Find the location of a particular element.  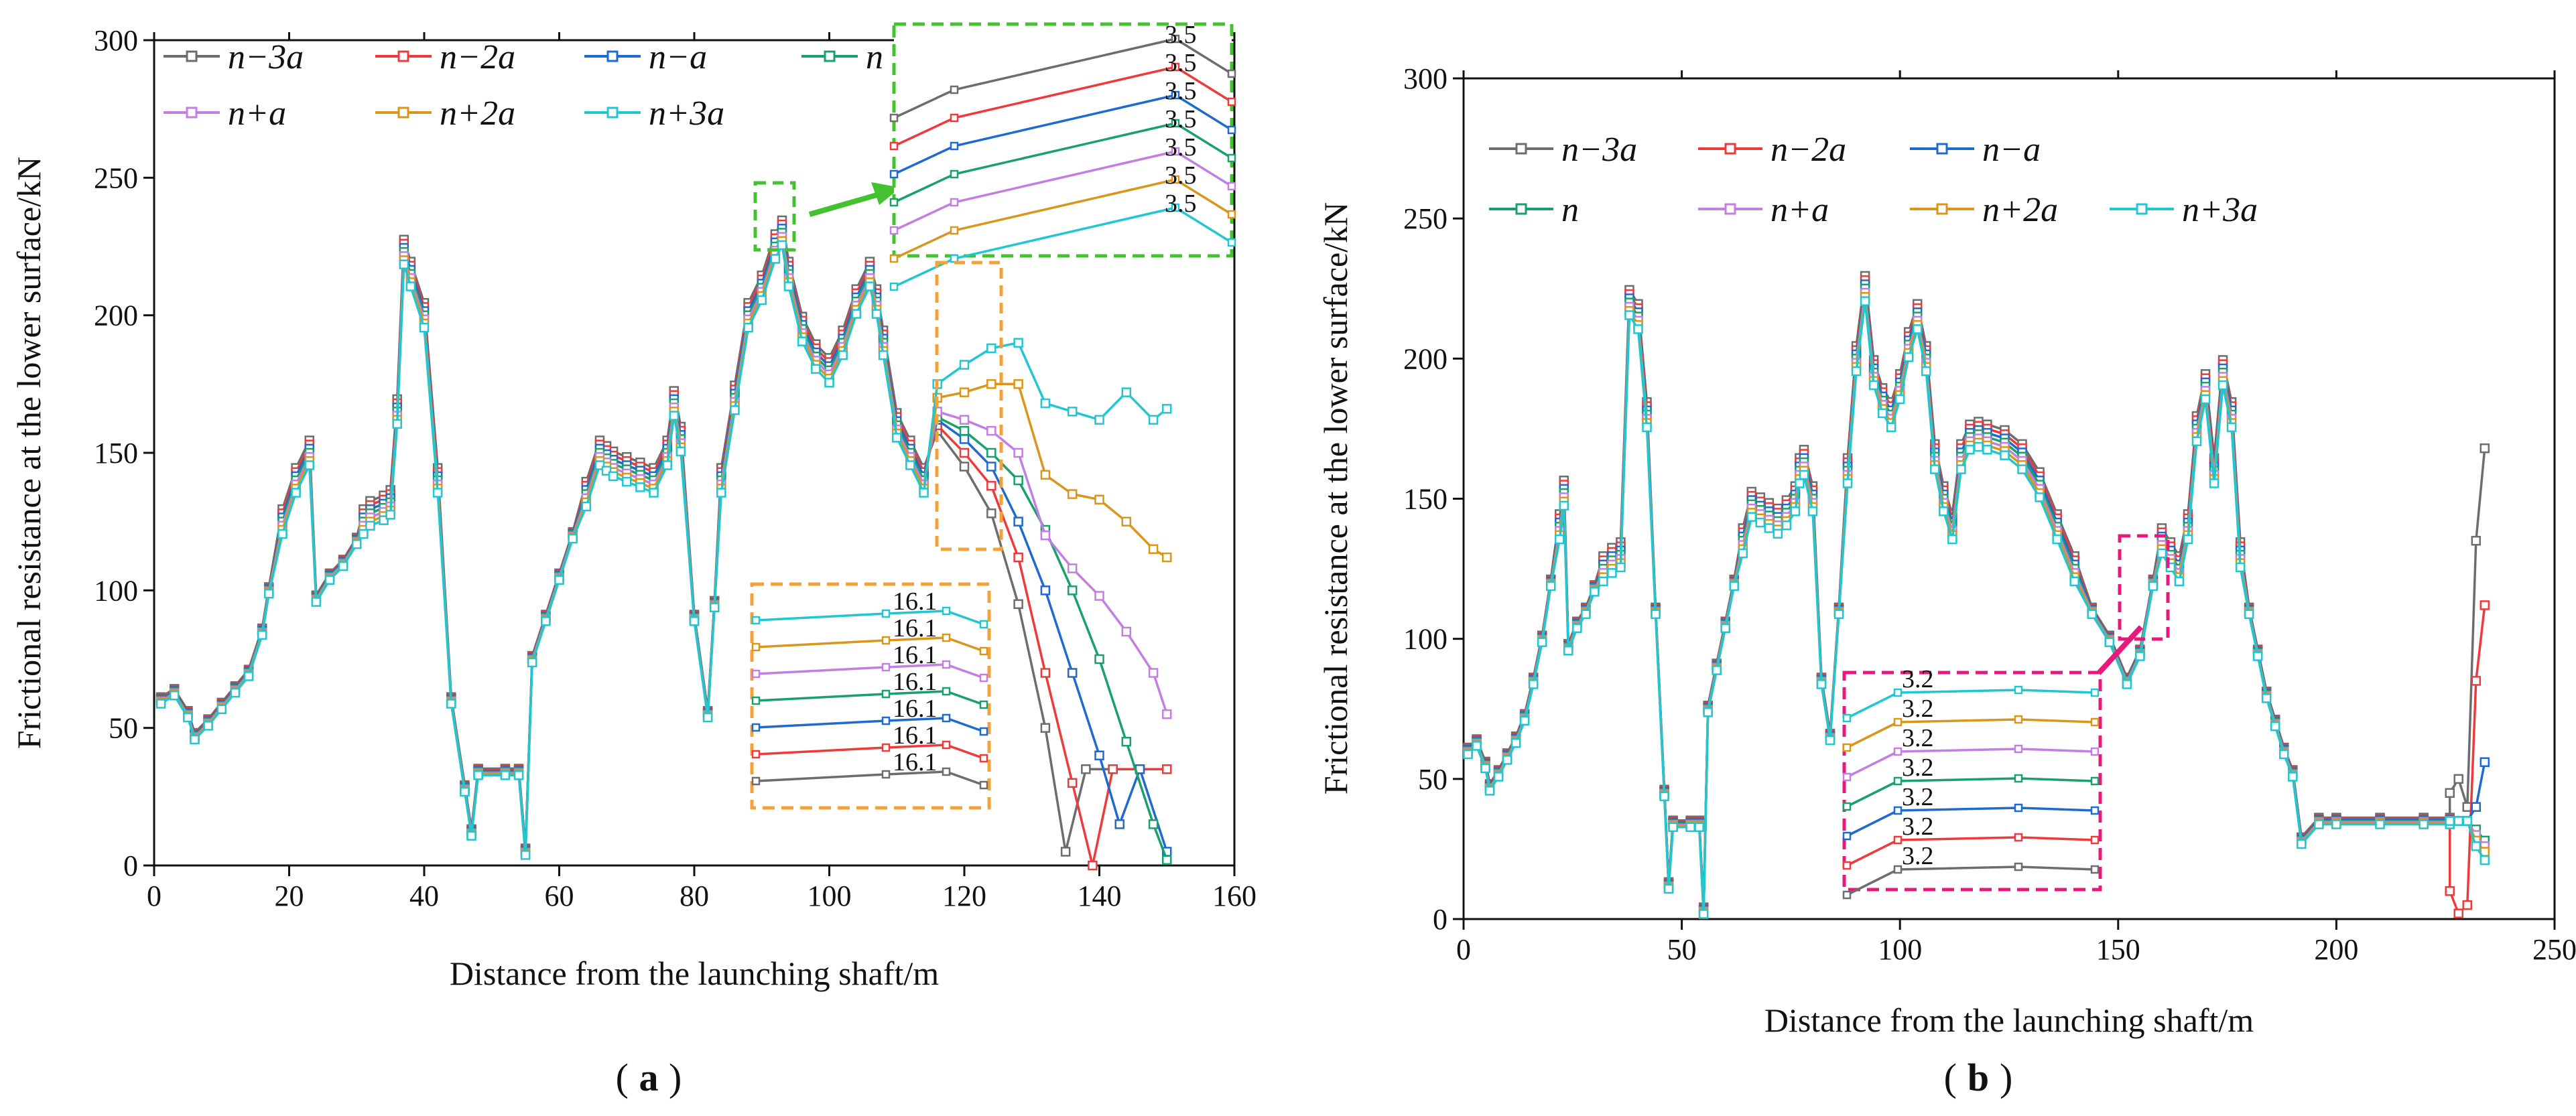

legend-label: n+3a is located at coordinates (686, 113).